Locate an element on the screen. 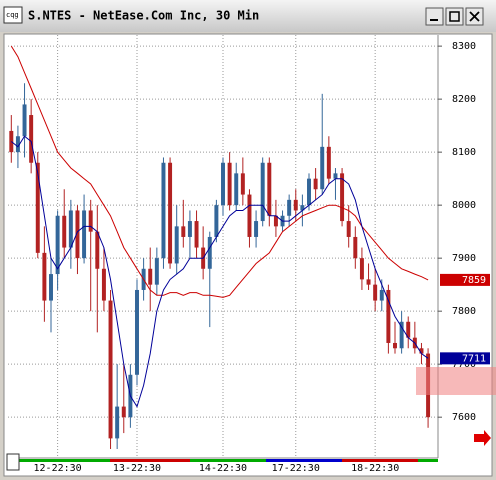 This screenshot has width=496, height=480. x-tick-label: 12-22:30 is located at coordinates (58, 468).